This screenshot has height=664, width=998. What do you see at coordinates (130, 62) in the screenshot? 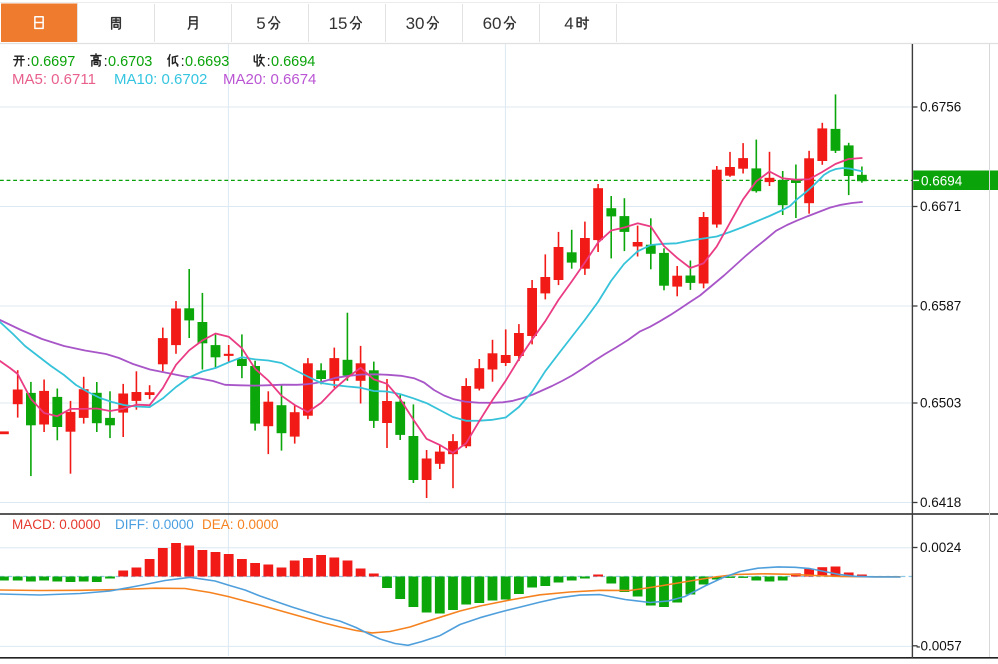
I see `svg-text: 0.6703` at bounding box center [130, 62].